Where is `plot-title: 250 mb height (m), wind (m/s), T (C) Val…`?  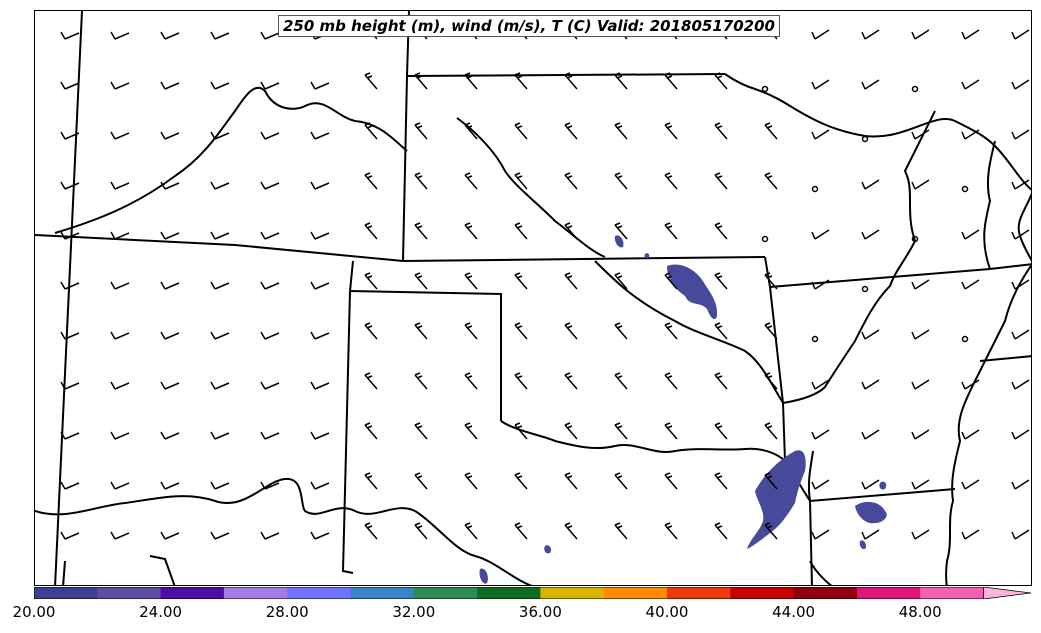 plot-title: 250 mb height (m), wind (m/s), T (C) Val… is located at coordinates (529, 26).